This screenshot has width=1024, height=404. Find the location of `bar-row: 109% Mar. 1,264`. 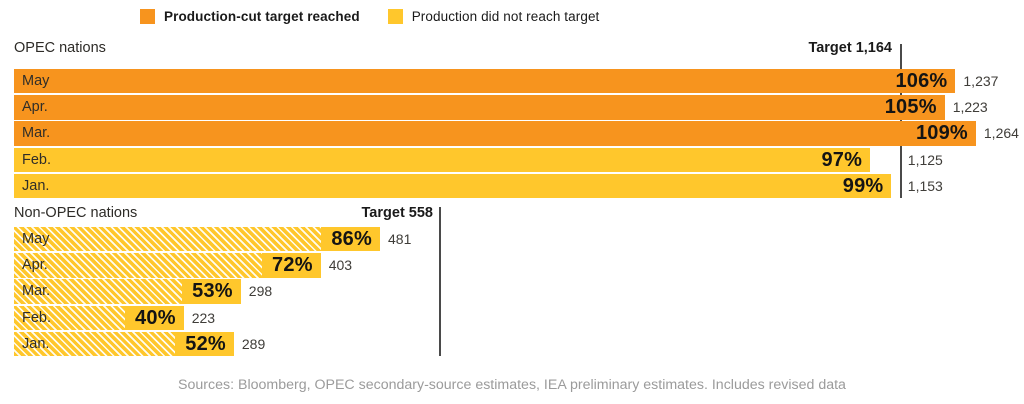

bar-row: 109% Mar. 1,264 is located at coordinates (519, 133).